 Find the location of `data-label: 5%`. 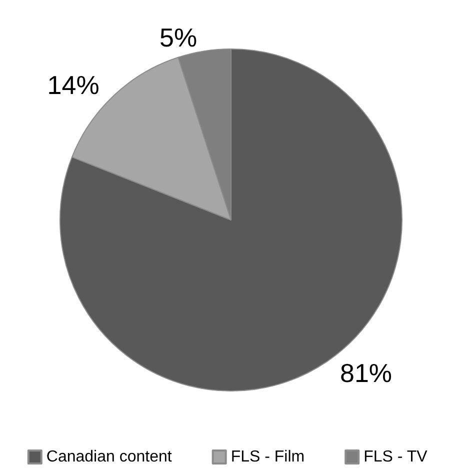

data-label: 5% is located at coordinates (178, 37).